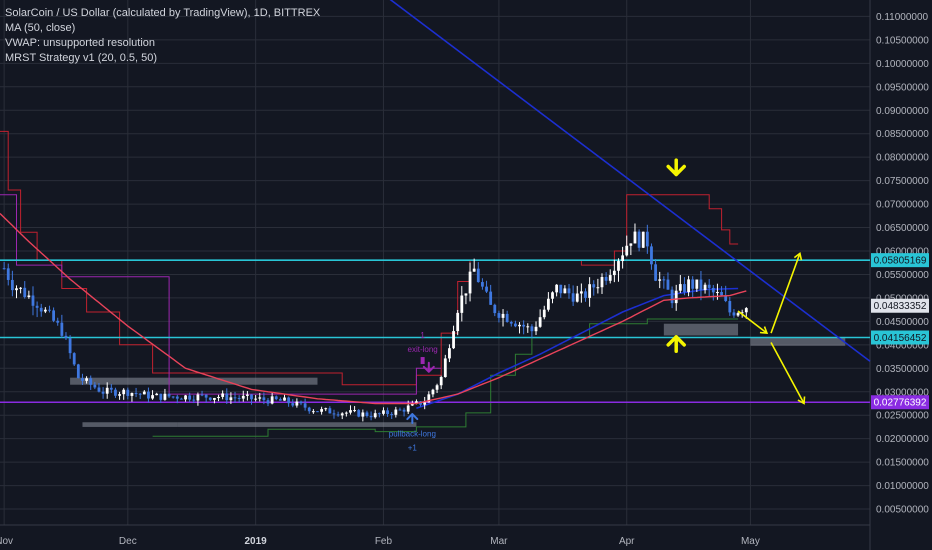 This screenshot has height=550, width=932. What do you see at coordinates (902, 40) in the screenshot?
I see `y-tick-label: 0.10500000` at bounding box center [902, 40].